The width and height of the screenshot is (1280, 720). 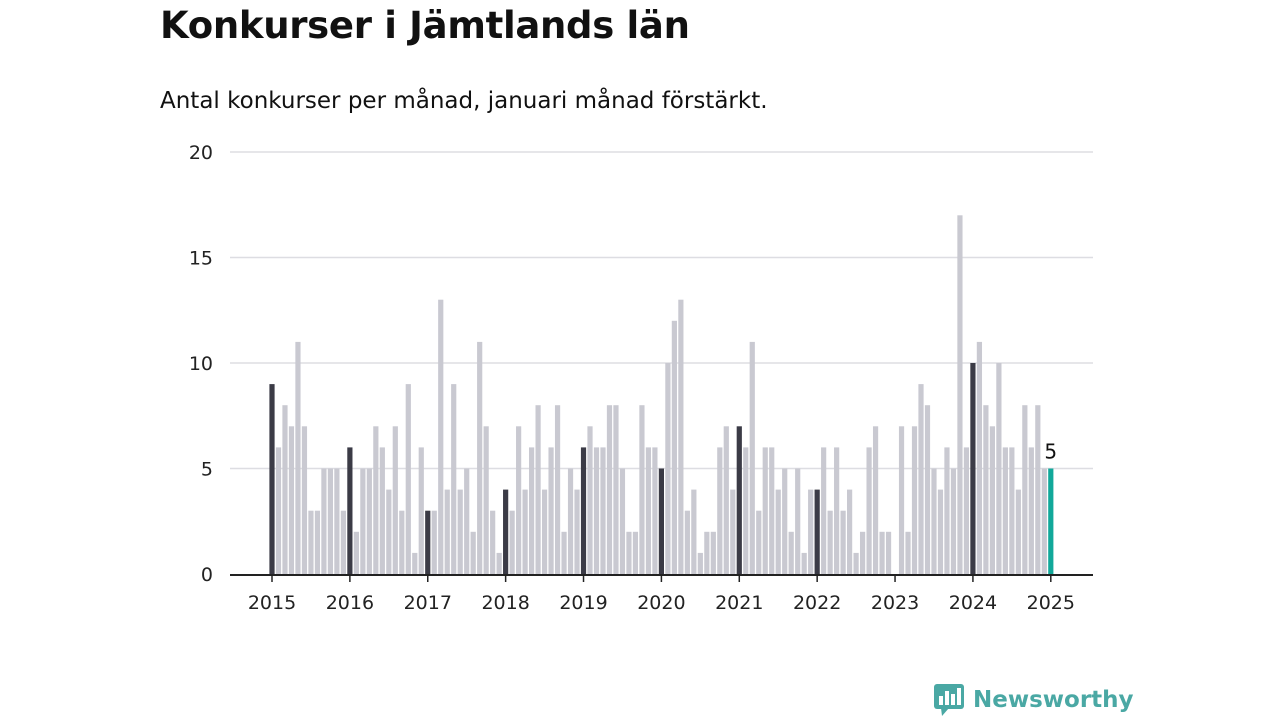 What do you see at coordinates (201, 153) in the screenshot?
I see `y-tick-label: 20` at bounding box center [201, 153].